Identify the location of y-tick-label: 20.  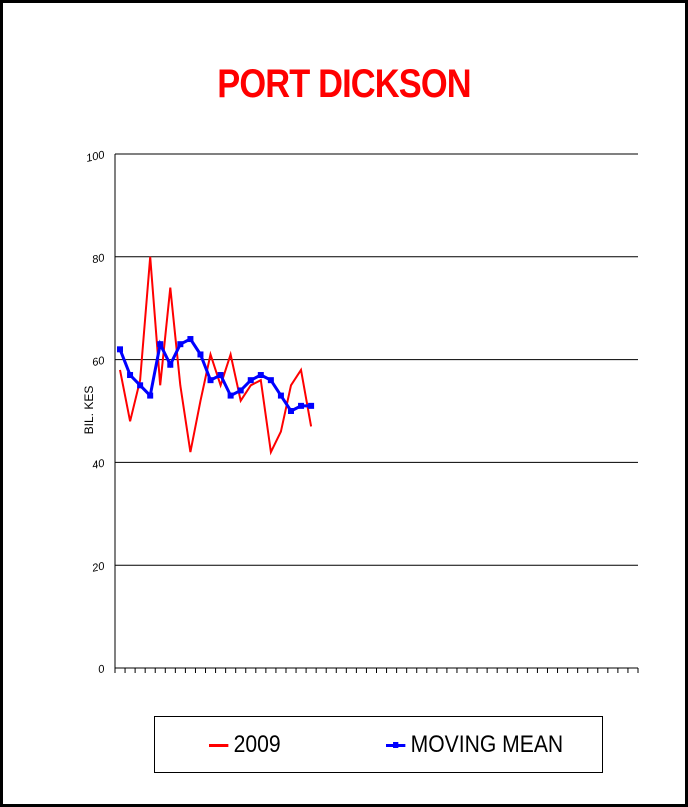
(98, 567).